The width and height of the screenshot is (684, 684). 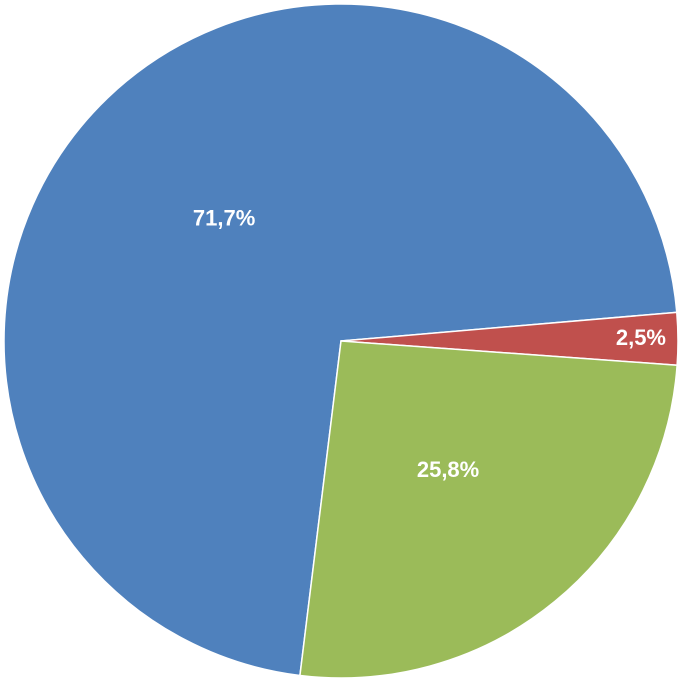 What do you see at coordinates (448, 469) in the screenshot?
I see `data-label: 25,8%` at bounding box center [448, 469].